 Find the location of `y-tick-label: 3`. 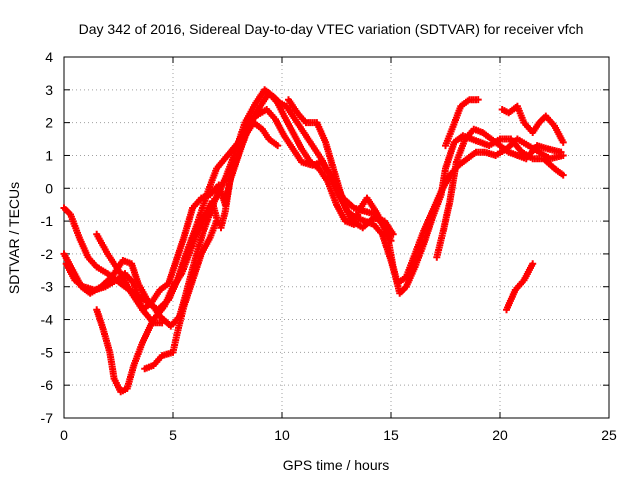

y-tick-label: 3 is located at coordinates (49, 90).